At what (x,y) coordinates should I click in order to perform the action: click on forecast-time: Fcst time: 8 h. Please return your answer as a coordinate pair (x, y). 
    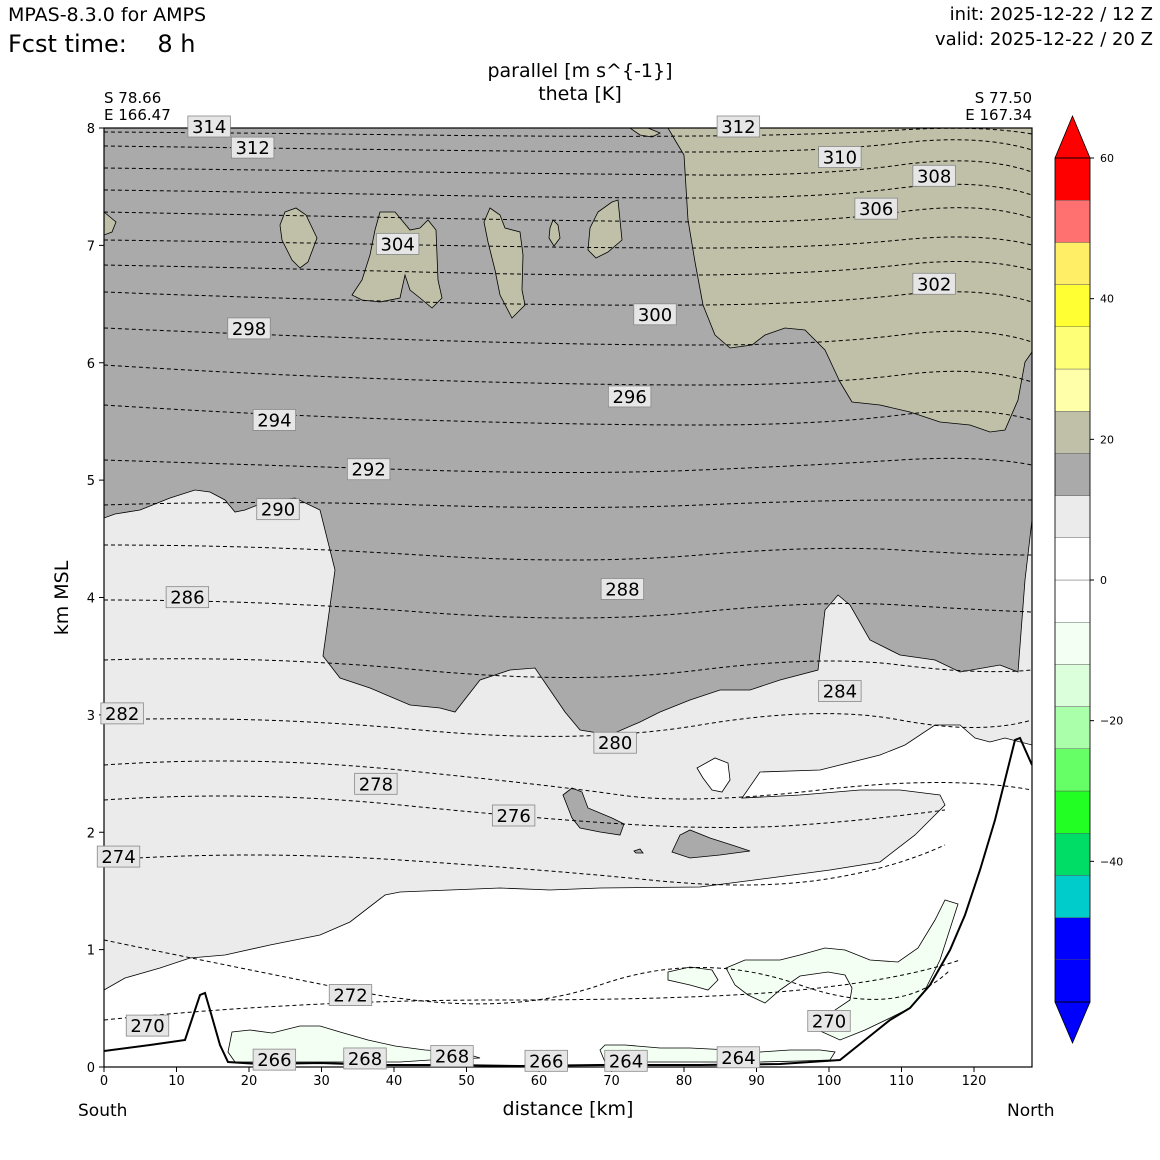
    Looking at the image, I should click on (102, 44).